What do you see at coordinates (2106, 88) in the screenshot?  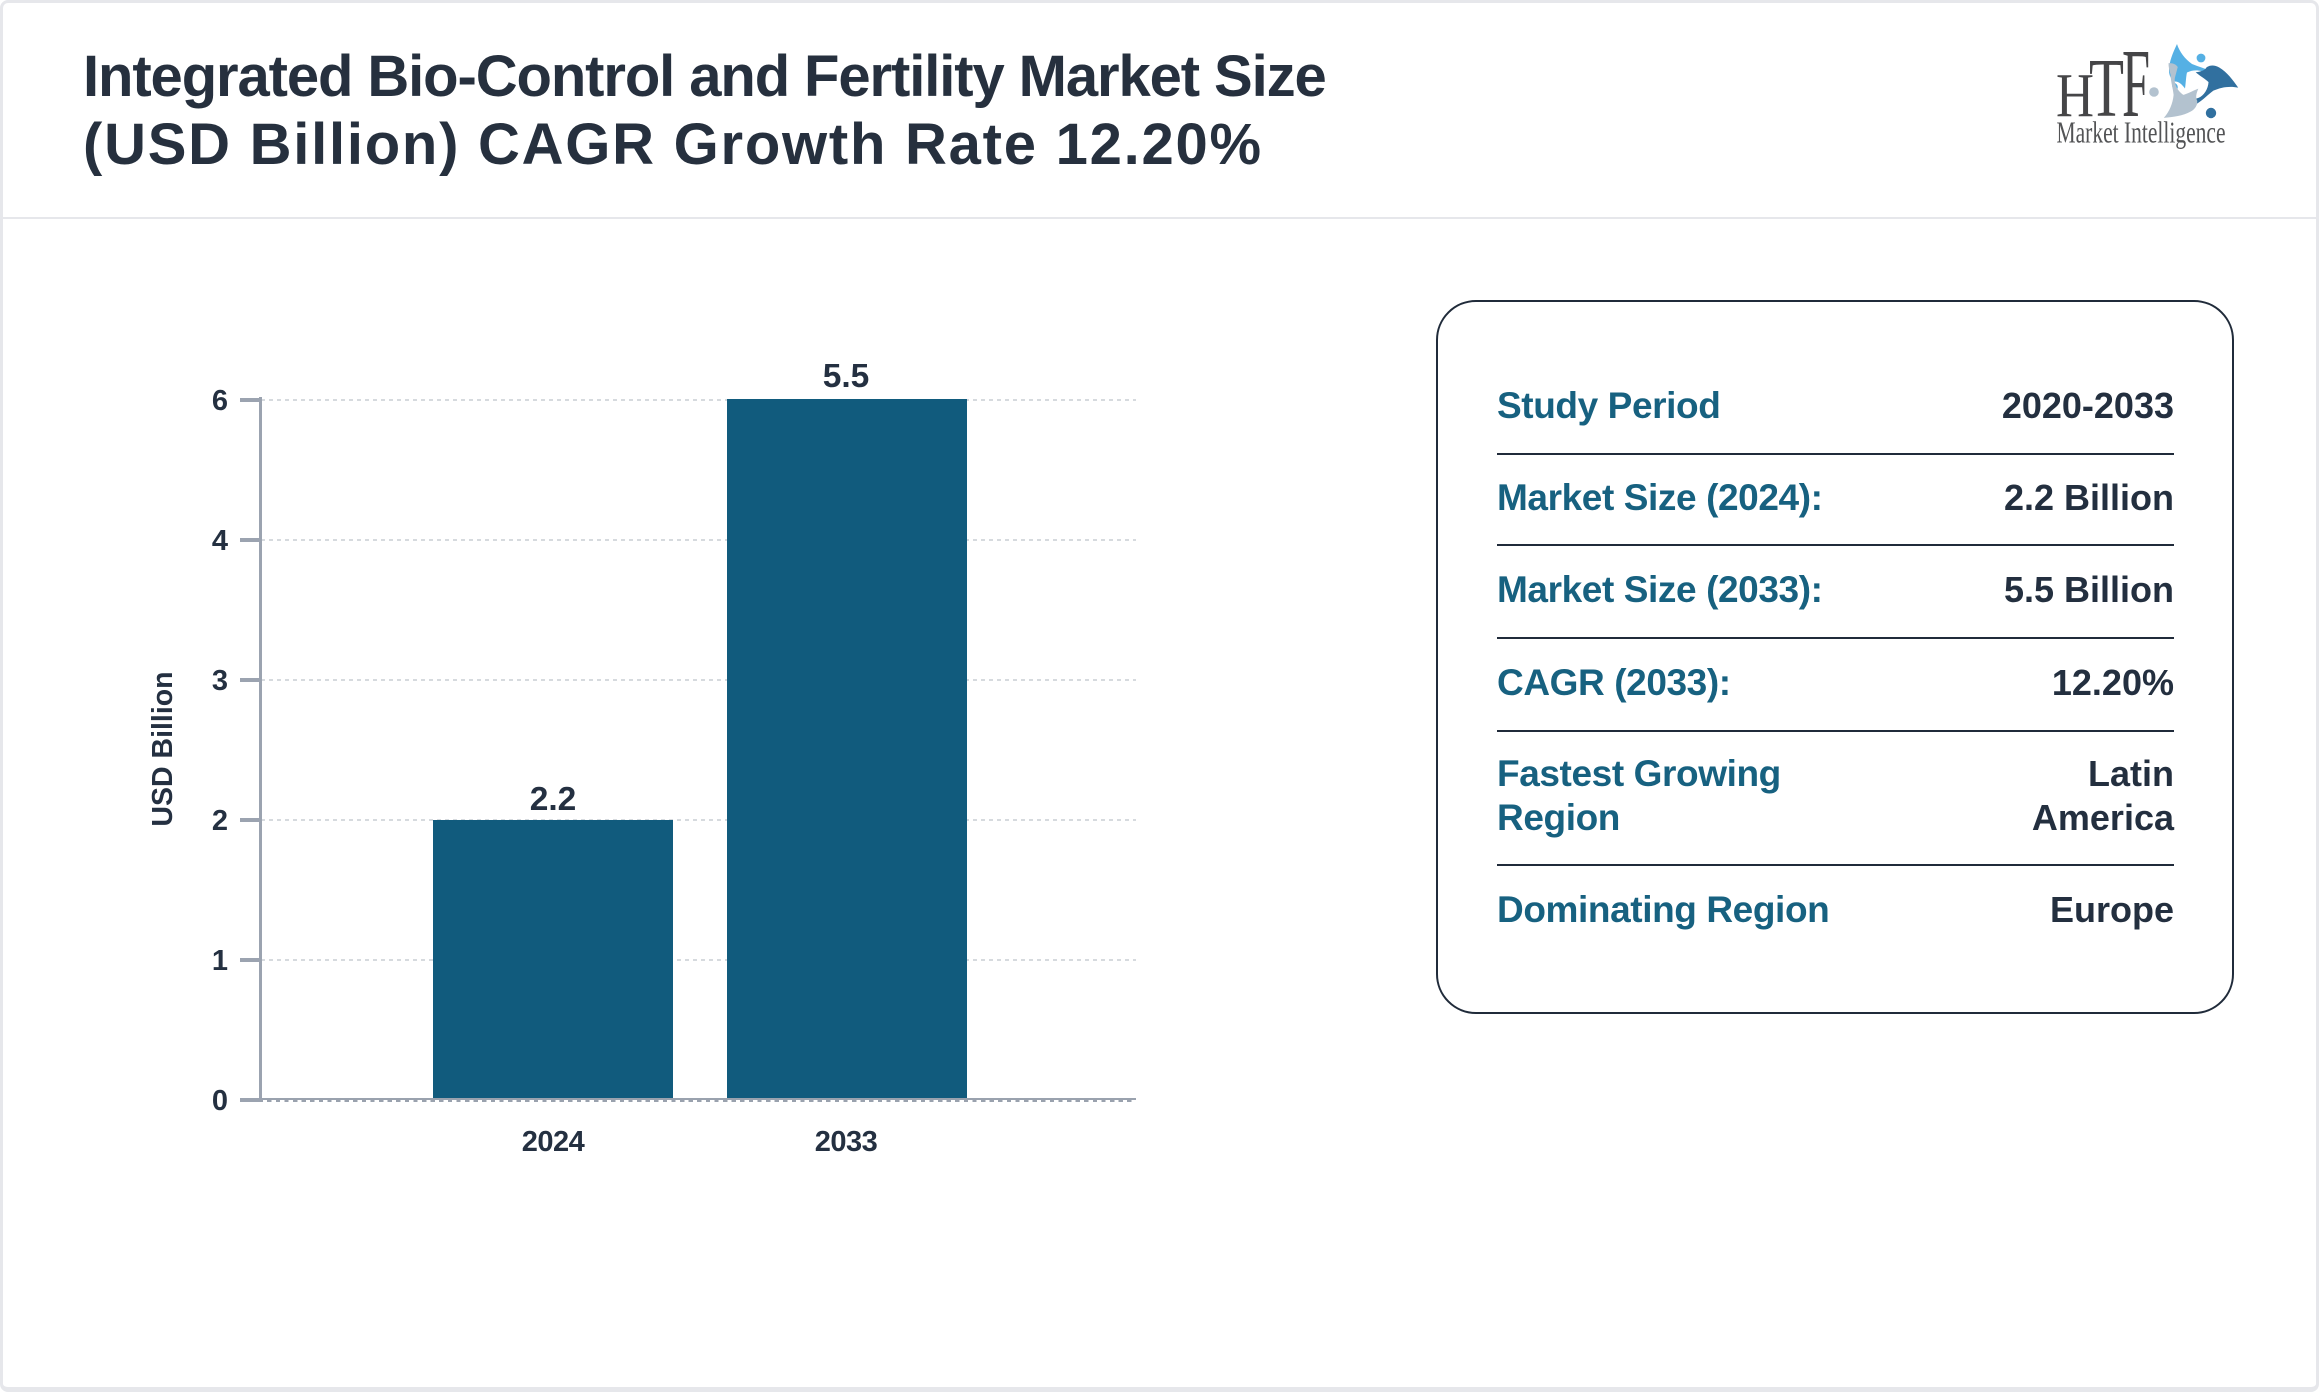 I see `svg-text: T` at bounding box center [2106, 88].